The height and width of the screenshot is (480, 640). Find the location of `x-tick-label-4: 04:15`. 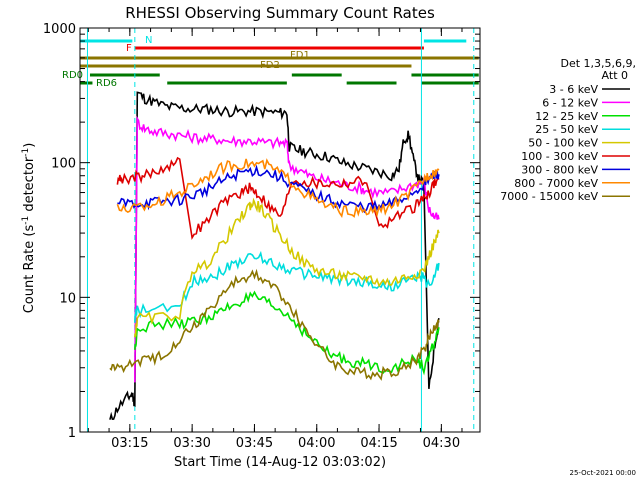

x-tick-label-4: 04:15 is located at coordinates (378, 443).